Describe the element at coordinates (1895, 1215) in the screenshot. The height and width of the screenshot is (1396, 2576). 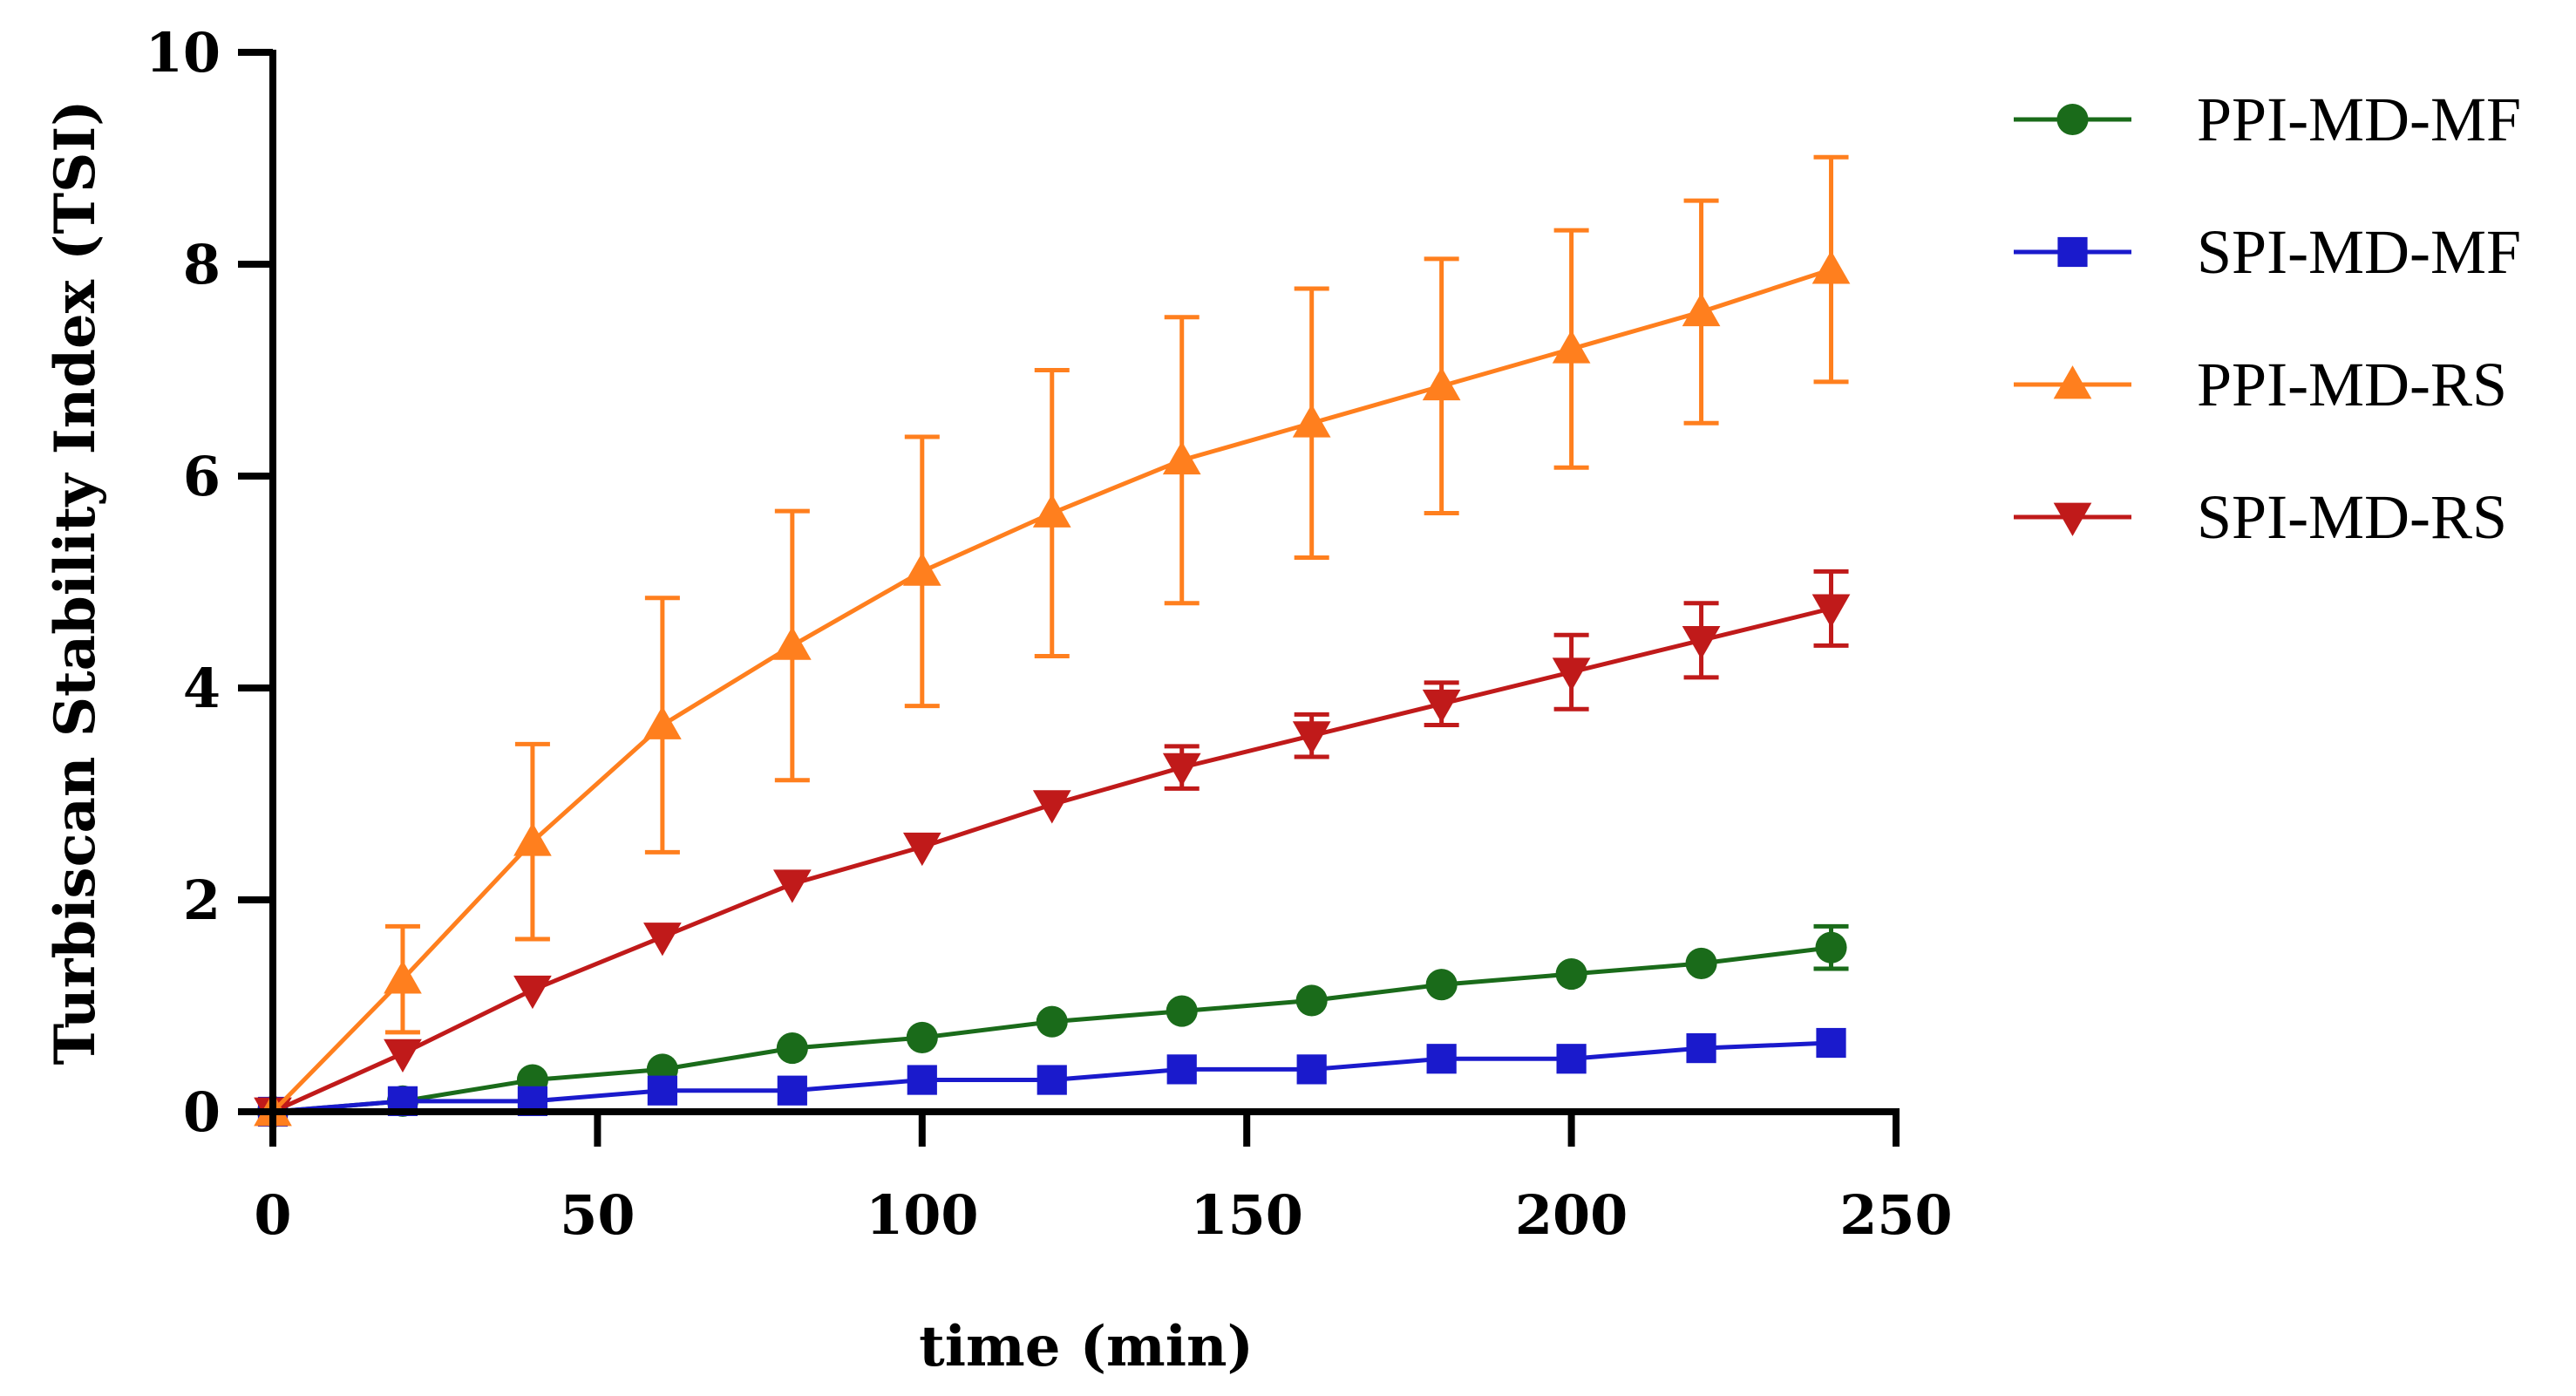
I see `x-tick-label: 250` at that location.